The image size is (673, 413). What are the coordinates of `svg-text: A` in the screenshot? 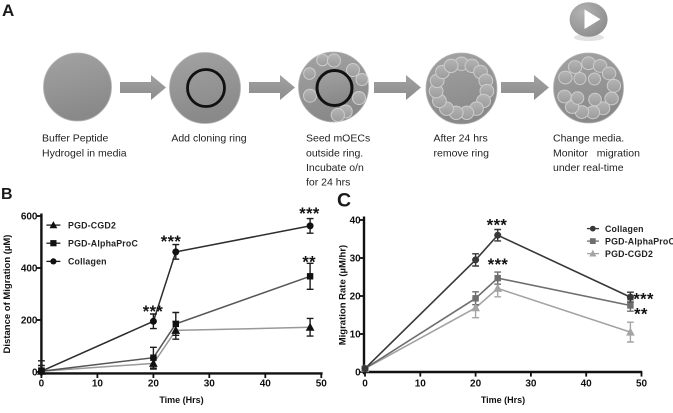 It's located at (8, 10).